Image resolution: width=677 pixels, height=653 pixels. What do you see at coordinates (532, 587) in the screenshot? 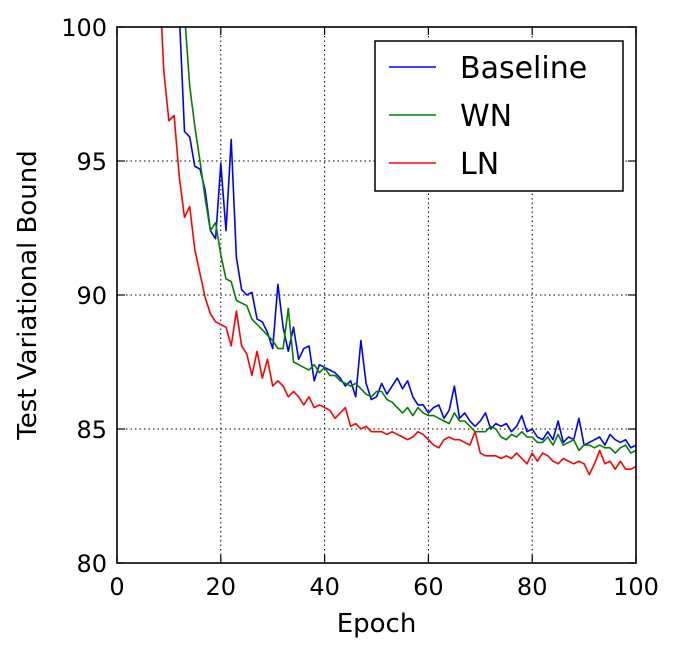
I see `x-tick-label: 80` at bounding box center [532, 587].